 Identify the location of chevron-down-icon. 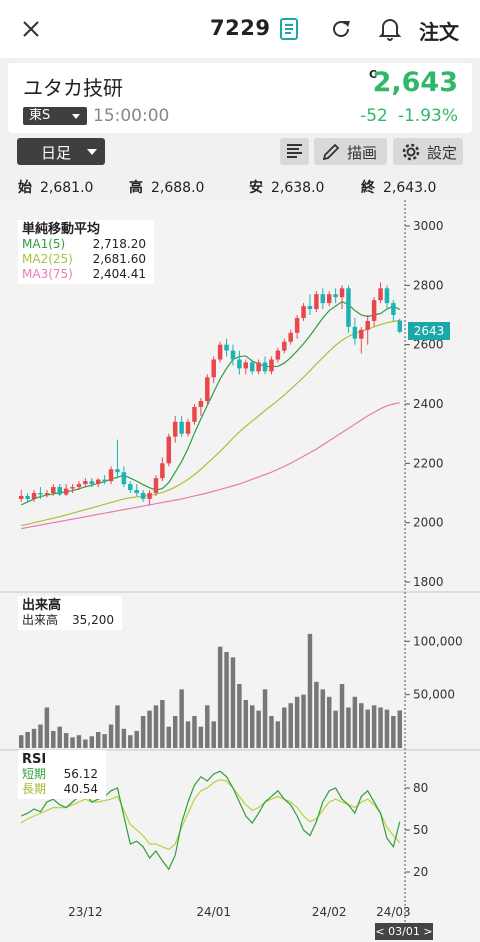
(92, 152).